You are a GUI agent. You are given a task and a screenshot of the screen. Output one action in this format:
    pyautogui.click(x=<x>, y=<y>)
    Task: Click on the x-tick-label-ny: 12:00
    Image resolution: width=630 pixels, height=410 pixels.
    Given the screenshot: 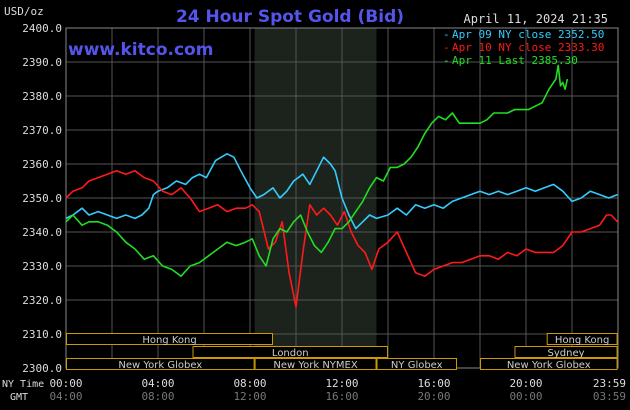 What is the action you would take?
    pyautogui.click(x=341, y=383)
    